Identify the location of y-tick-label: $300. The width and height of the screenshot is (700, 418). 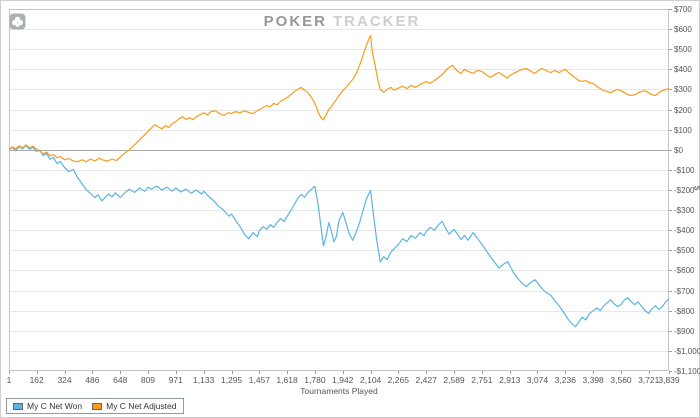
(683, 90).